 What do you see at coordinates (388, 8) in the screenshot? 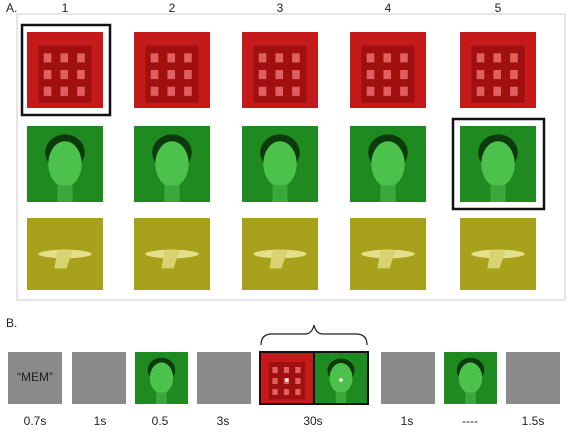
I see `column-number: 4` at bounding box center [388, 8].